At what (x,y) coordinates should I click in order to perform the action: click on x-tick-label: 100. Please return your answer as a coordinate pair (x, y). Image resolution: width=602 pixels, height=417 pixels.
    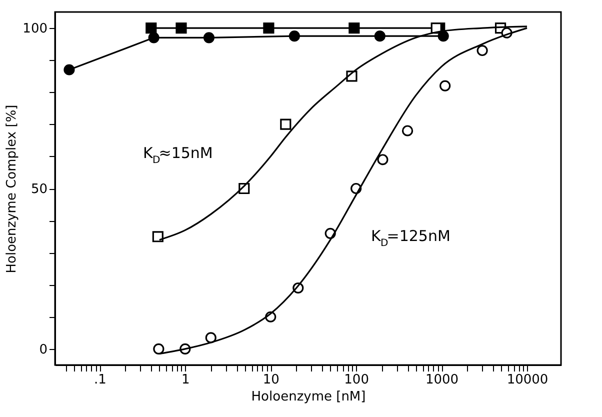
    Looking at the image, I should click on (356, 380).